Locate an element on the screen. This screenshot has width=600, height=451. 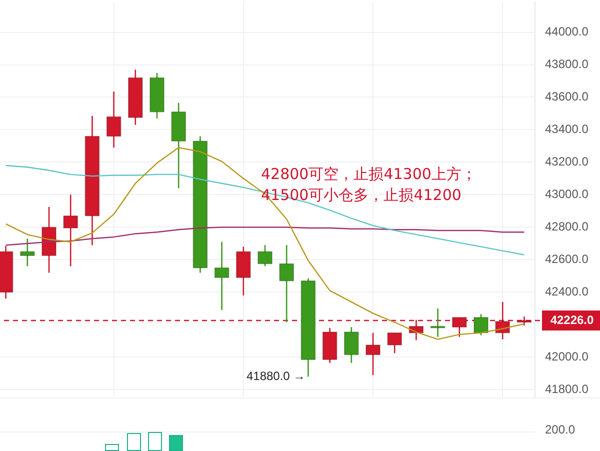
ref-line-label: 42226.0 is located at coordinates (572, 319).